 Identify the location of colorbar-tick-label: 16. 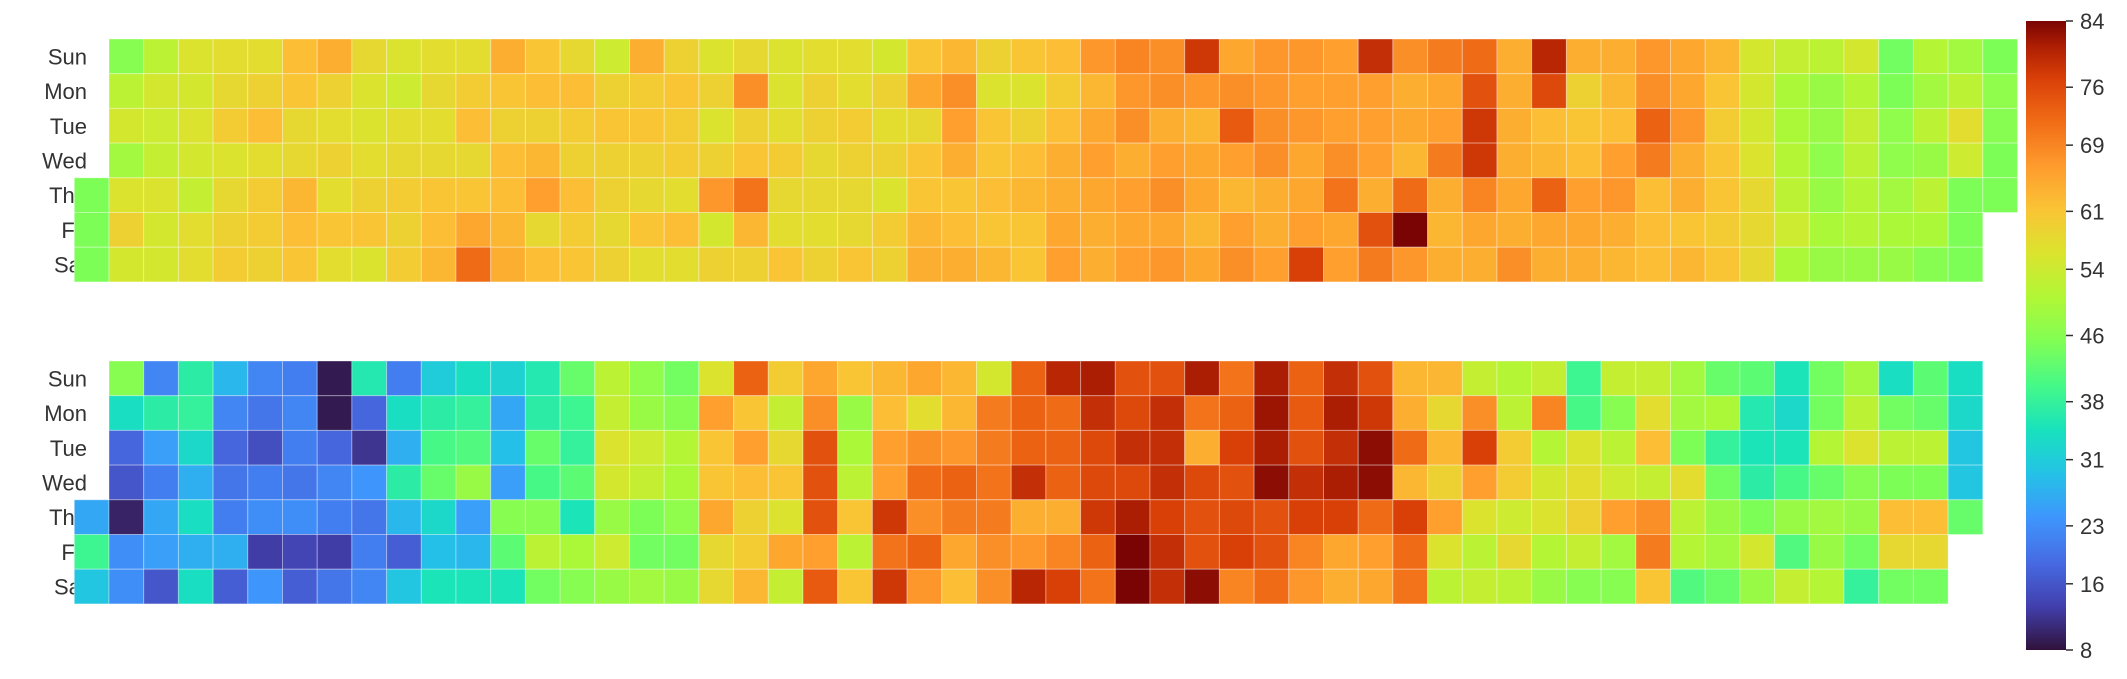
(2092, 584).